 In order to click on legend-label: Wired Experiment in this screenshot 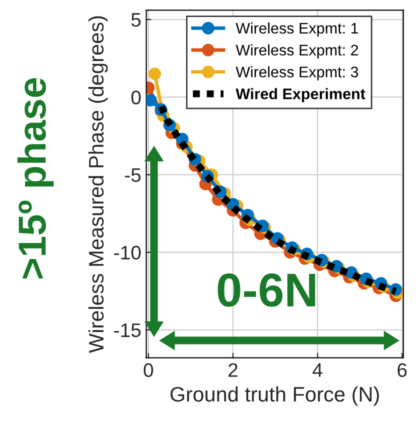, I will do `click(301, 95)`.